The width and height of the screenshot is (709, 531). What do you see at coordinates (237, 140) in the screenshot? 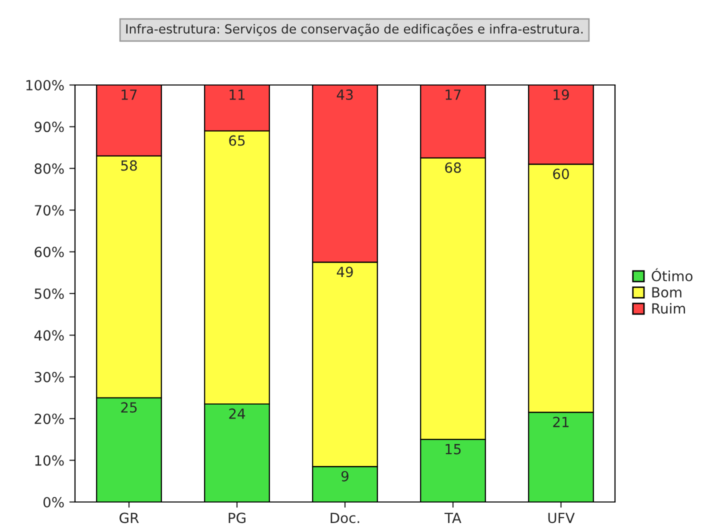
I see `data-label: 65` at bounding box center [237, 140].